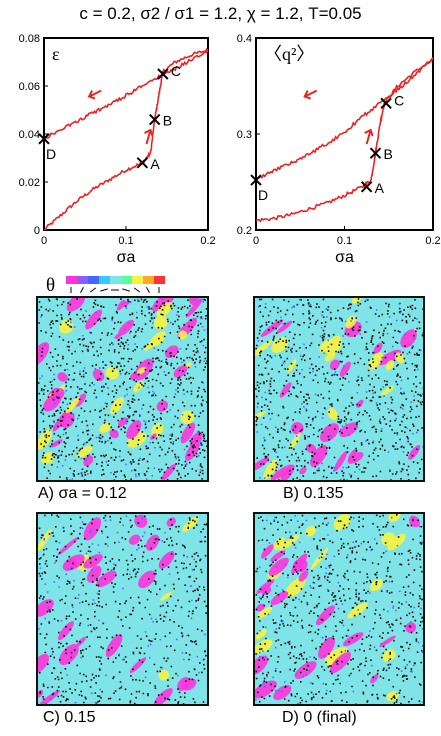 The height and width of the screenshot is (736, 441). Describe the element at coordinates (313, 493) in the screenshot. I see `caption-B: B) 0.135` at that location.